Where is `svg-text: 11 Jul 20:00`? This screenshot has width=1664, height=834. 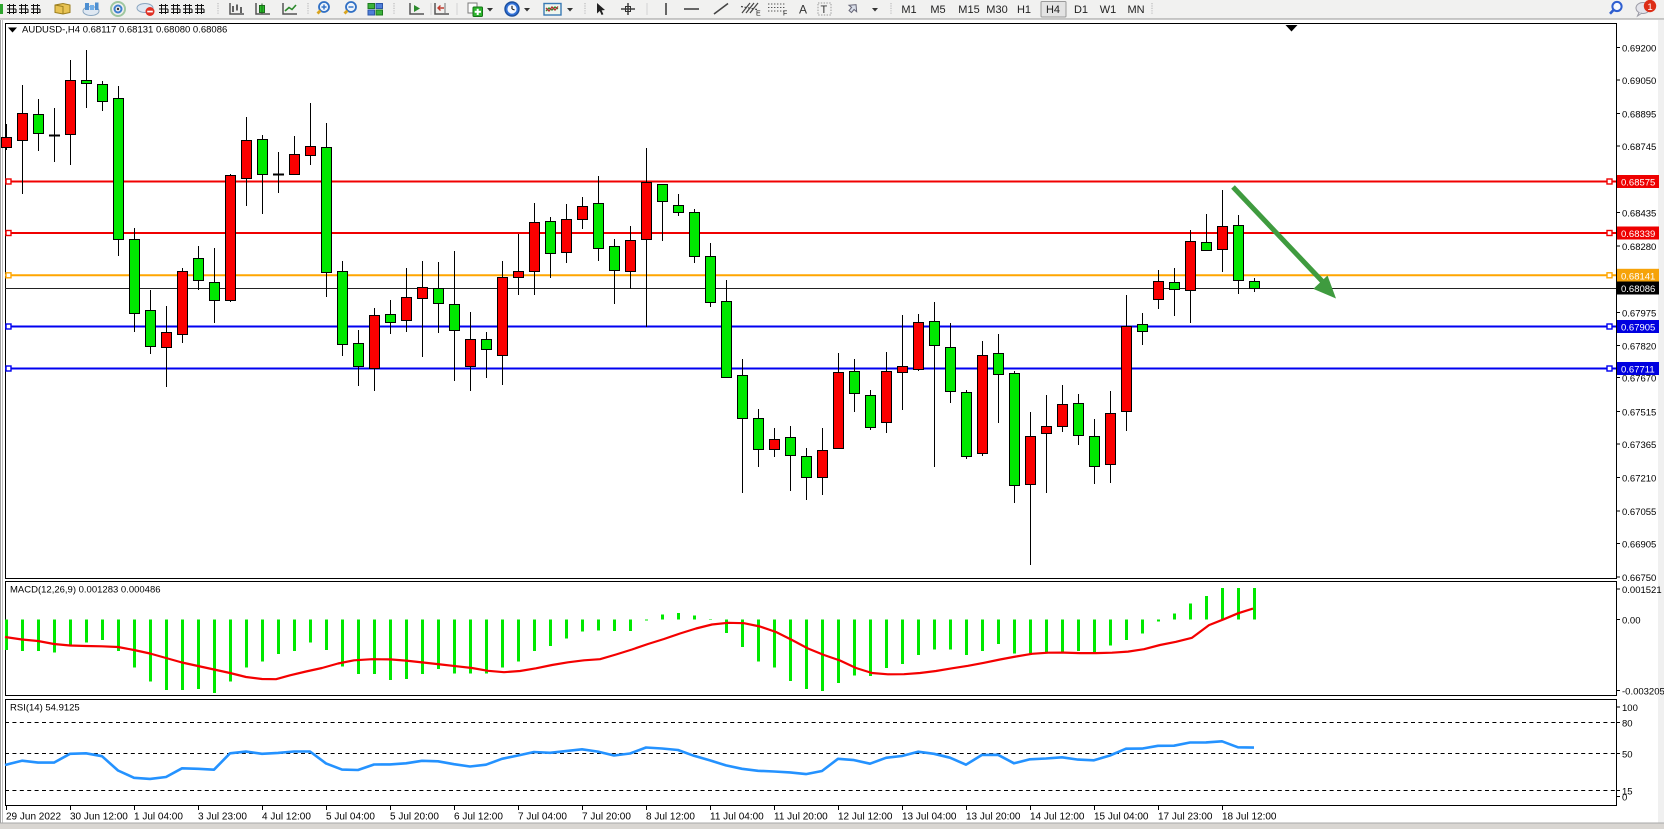
svg-text: 11 Jul 20:00 is located at coordinates (801, 817).